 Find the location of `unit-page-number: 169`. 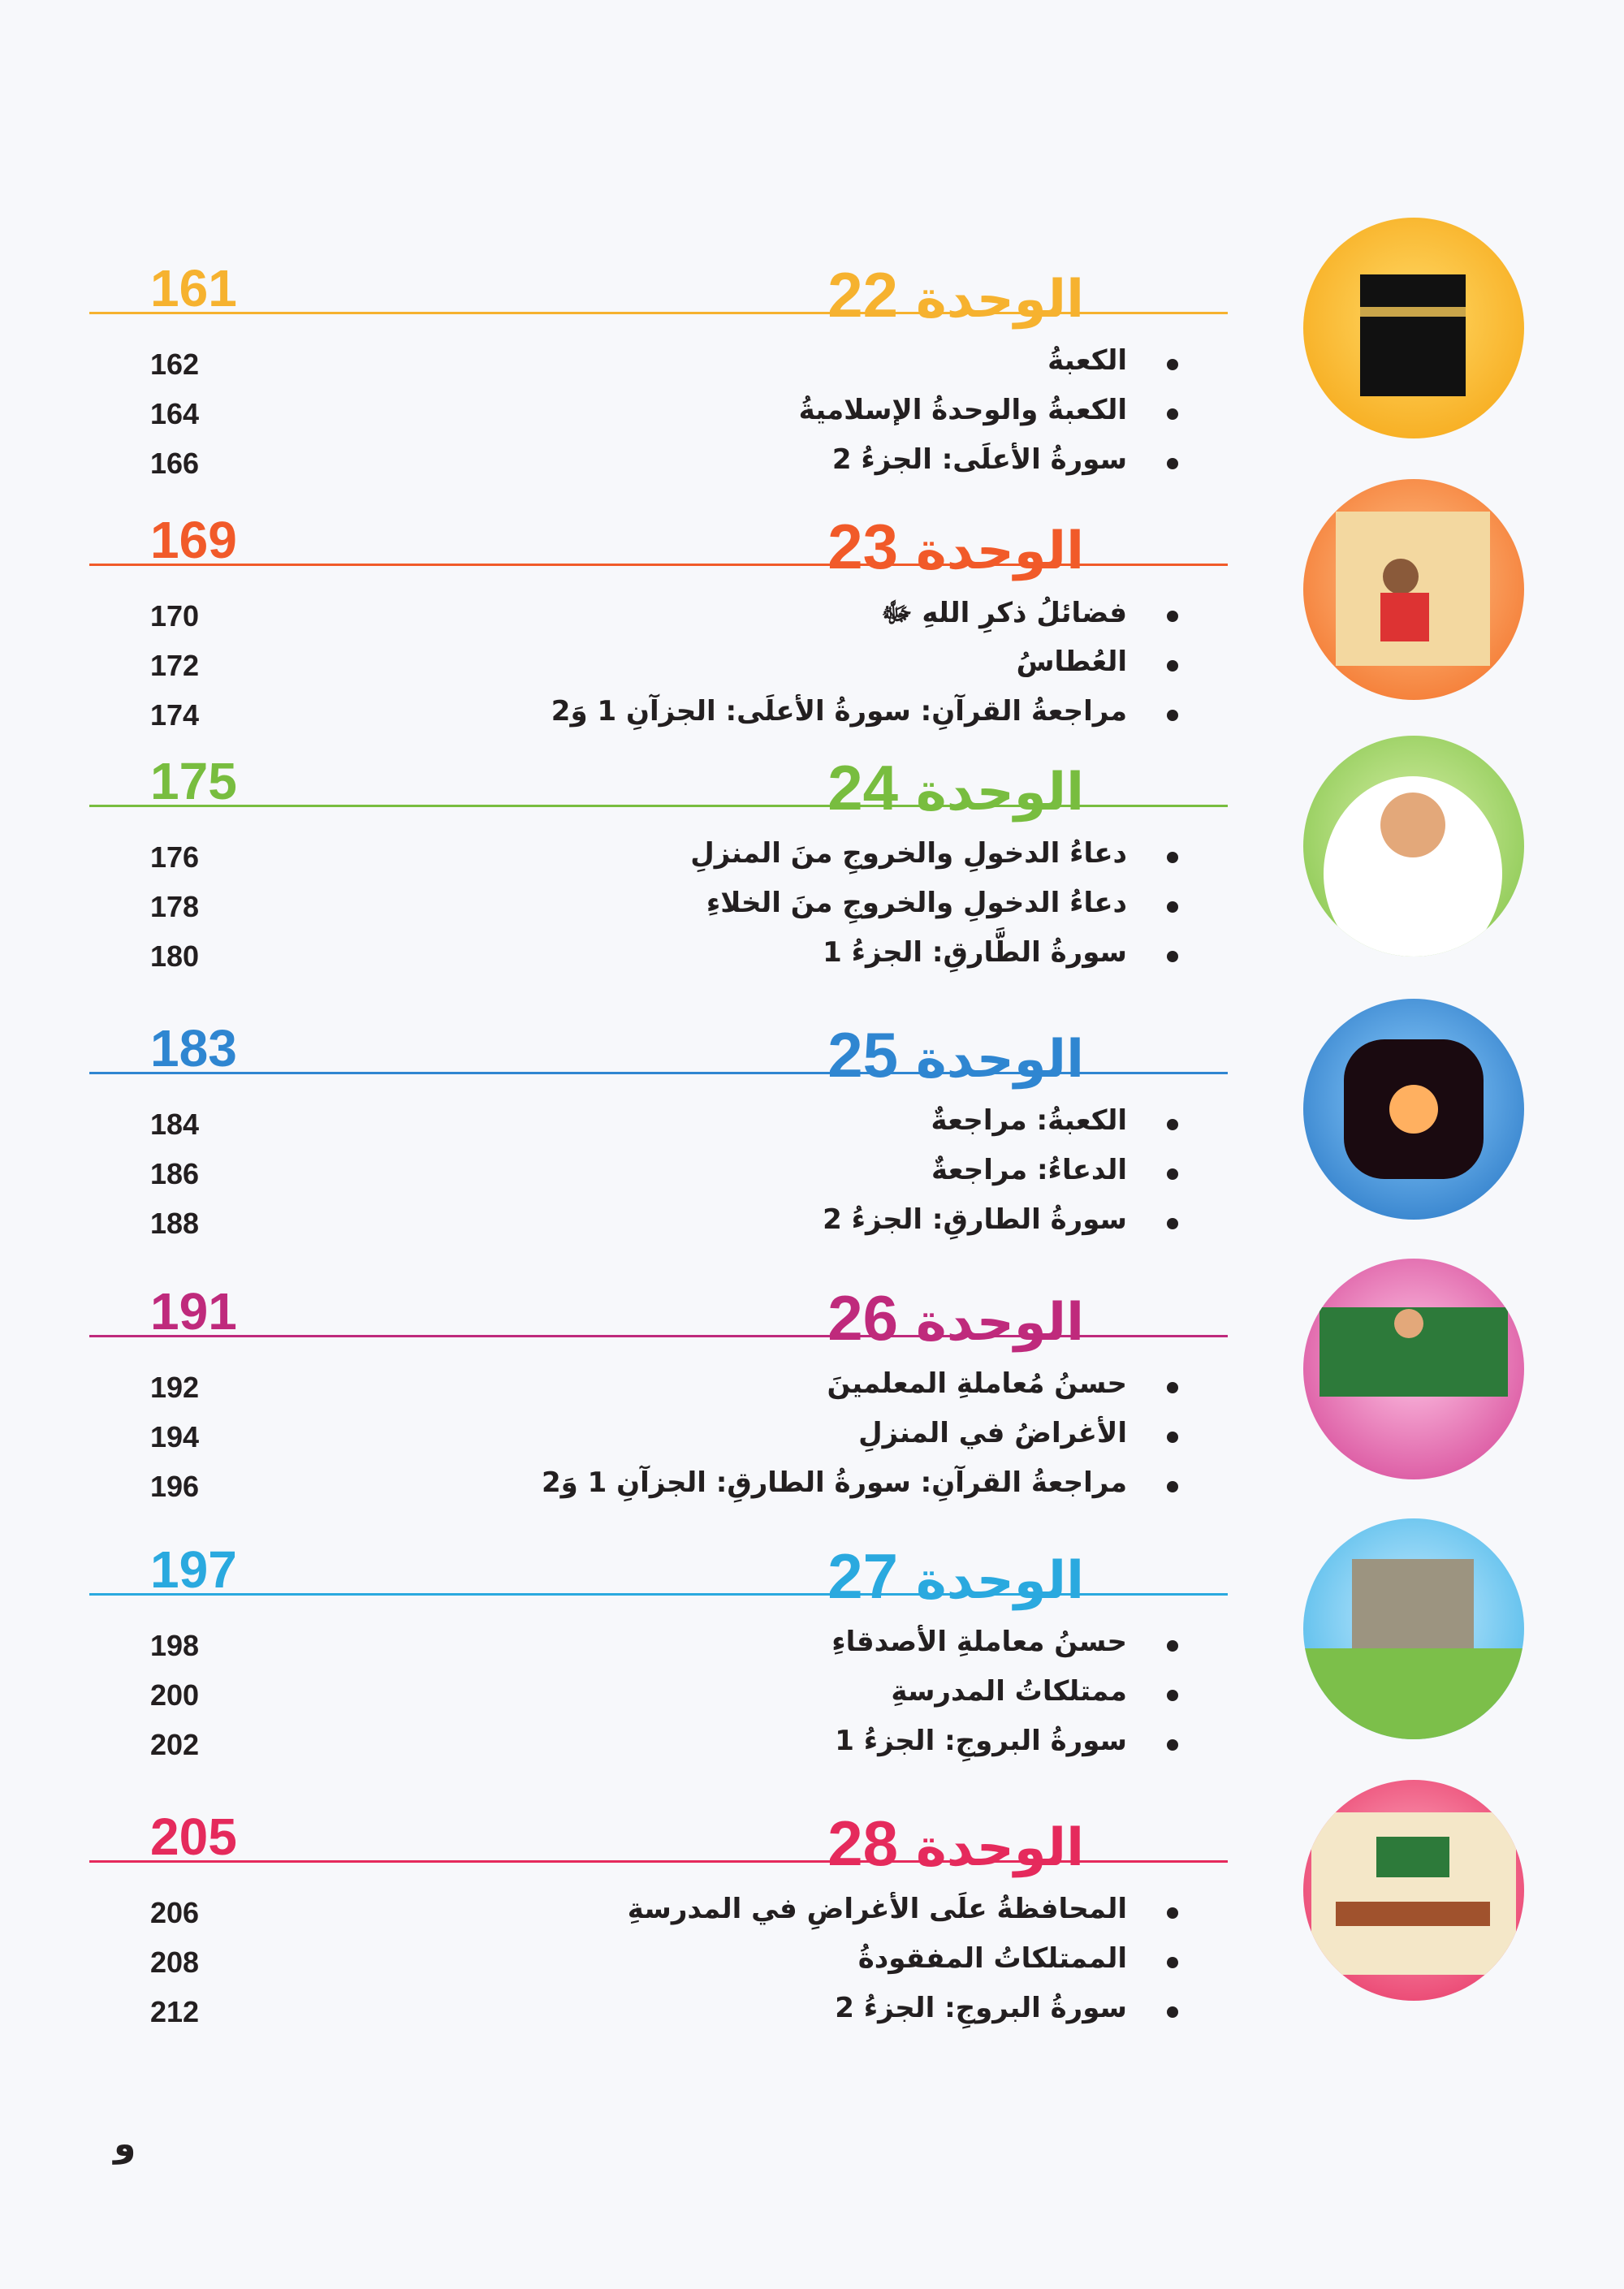

unit-page-number: 169 is located at coordinates (193, 540).